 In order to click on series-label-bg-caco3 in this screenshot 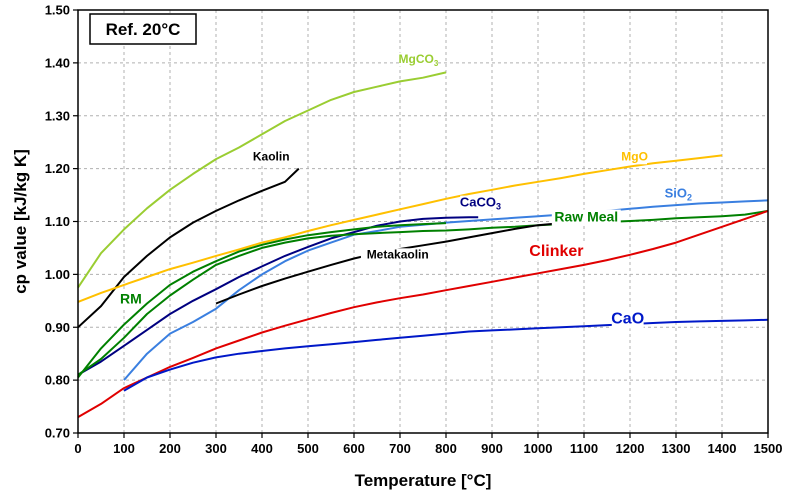, I will do `click(480, 203)`.